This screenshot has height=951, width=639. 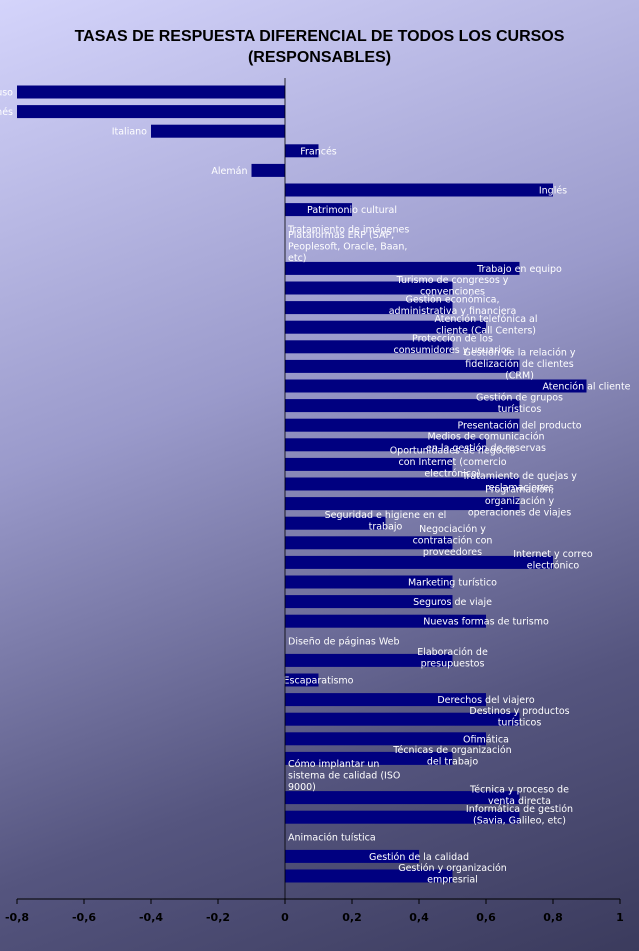 I want to click on category-label-line: Técnica y proceso de, so click(x=519, y=789).